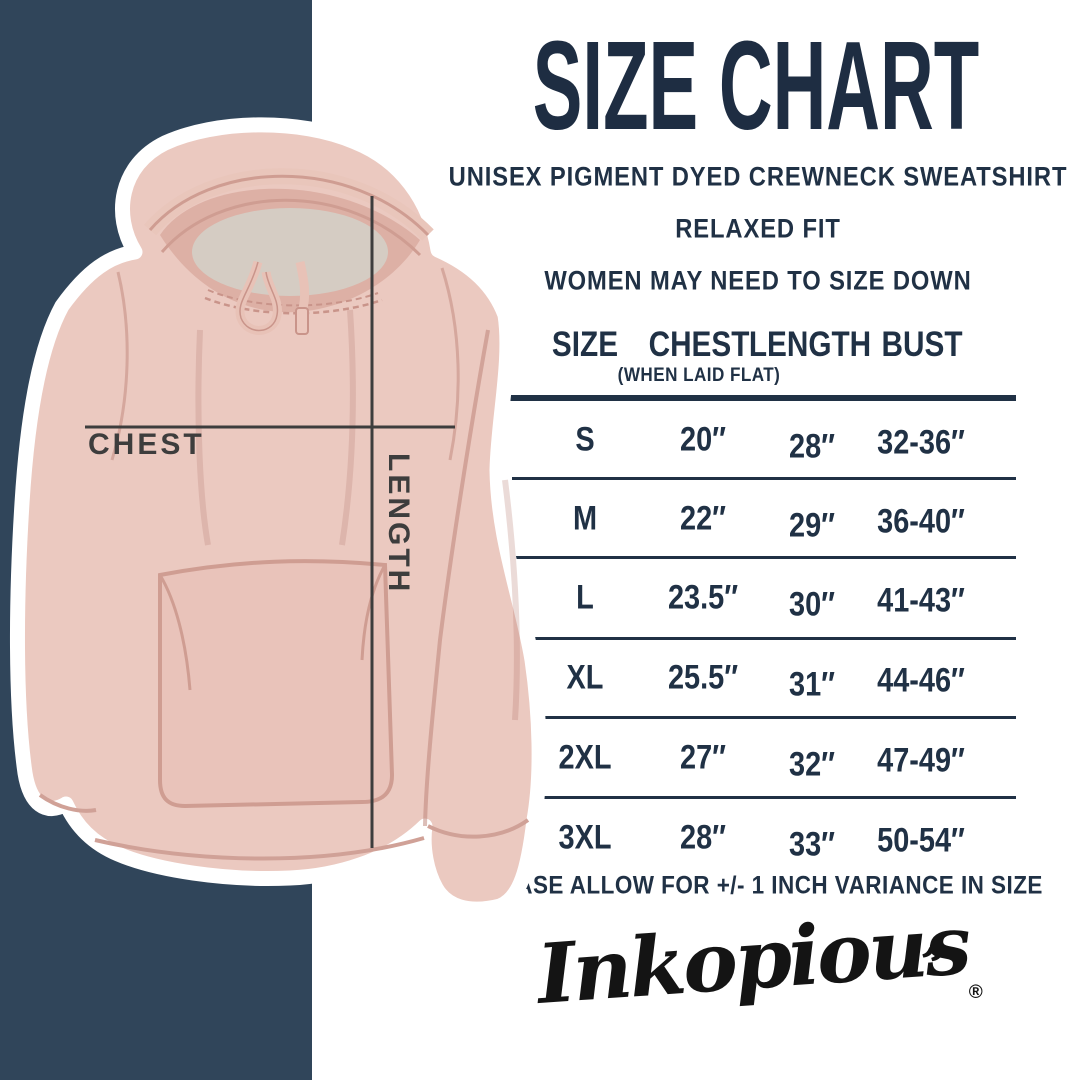 Image resolution: width=1080 pixels, height=1080 pixels. Describe the element at coordinates (812, 844) in the screenshot. I see `cell-length: 33″` at that location.